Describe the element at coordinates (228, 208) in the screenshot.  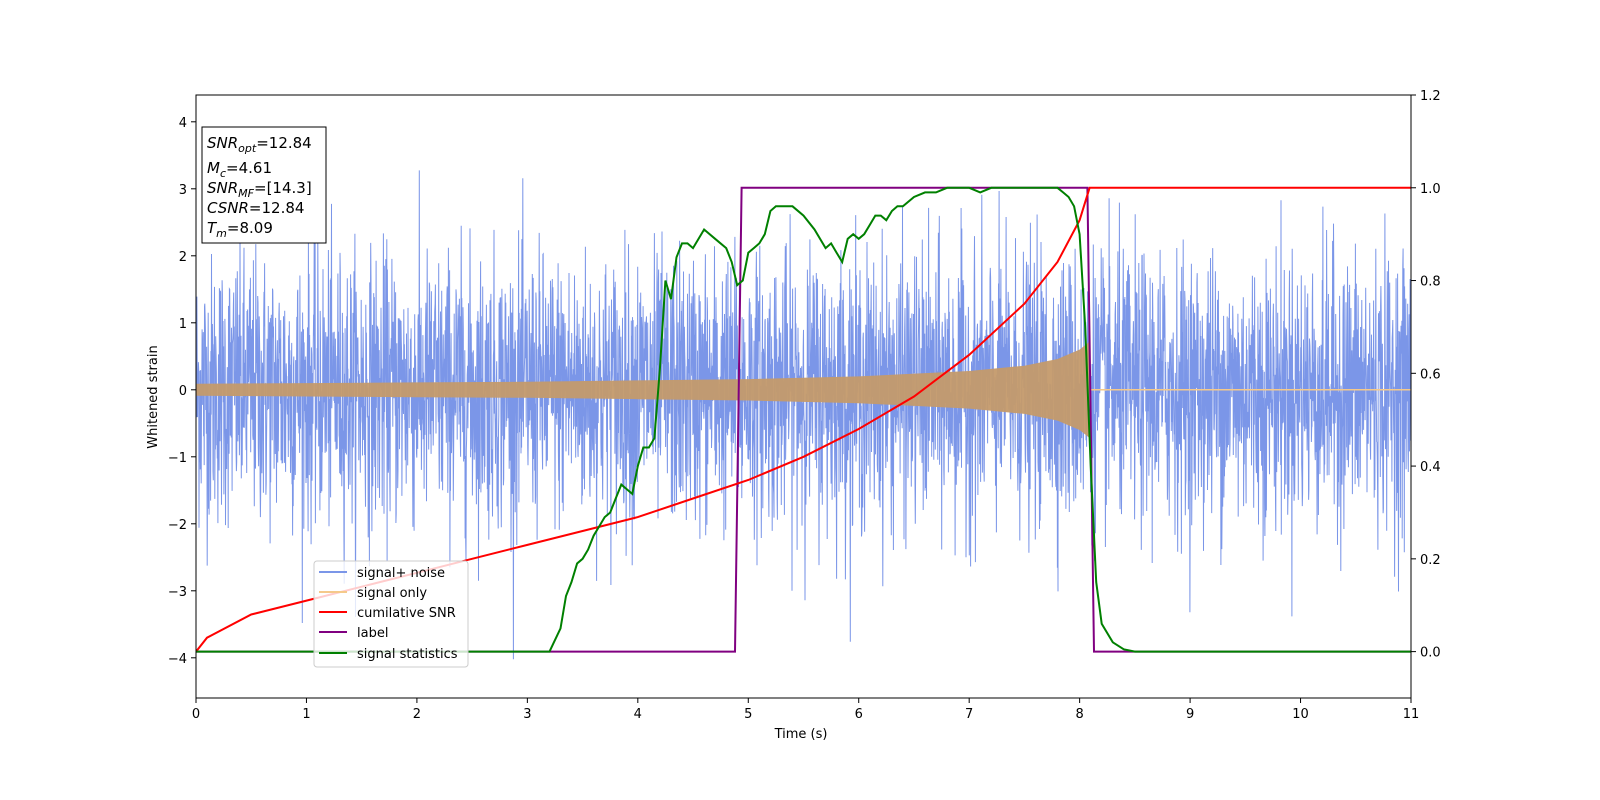
I see `info-csnr-name: CSNR` at that location.